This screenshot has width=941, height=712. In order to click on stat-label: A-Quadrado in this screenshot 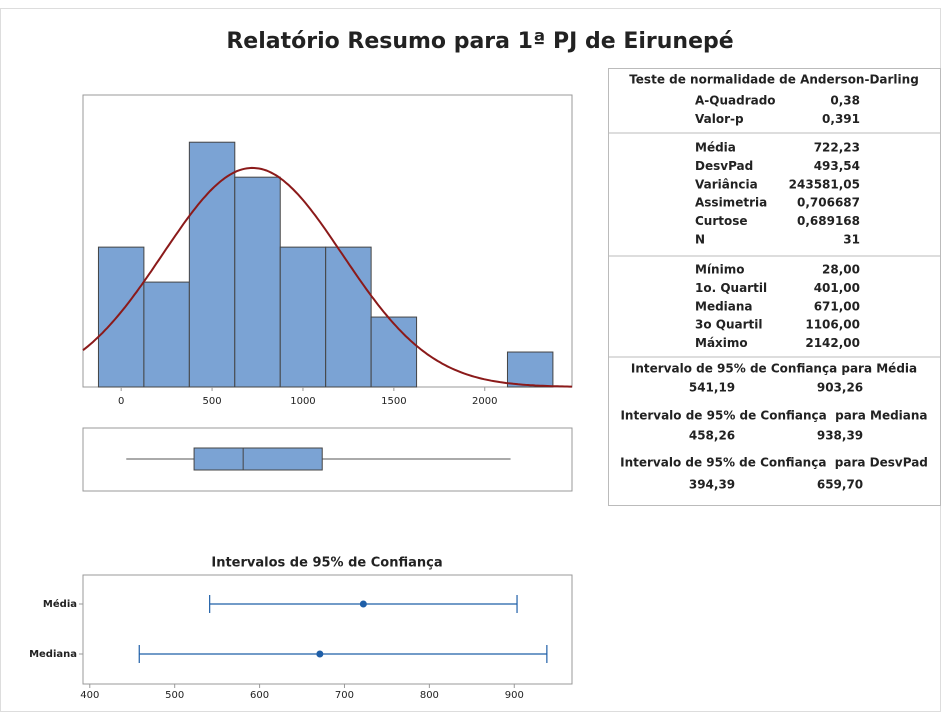, I will do `click(735, 101)`.